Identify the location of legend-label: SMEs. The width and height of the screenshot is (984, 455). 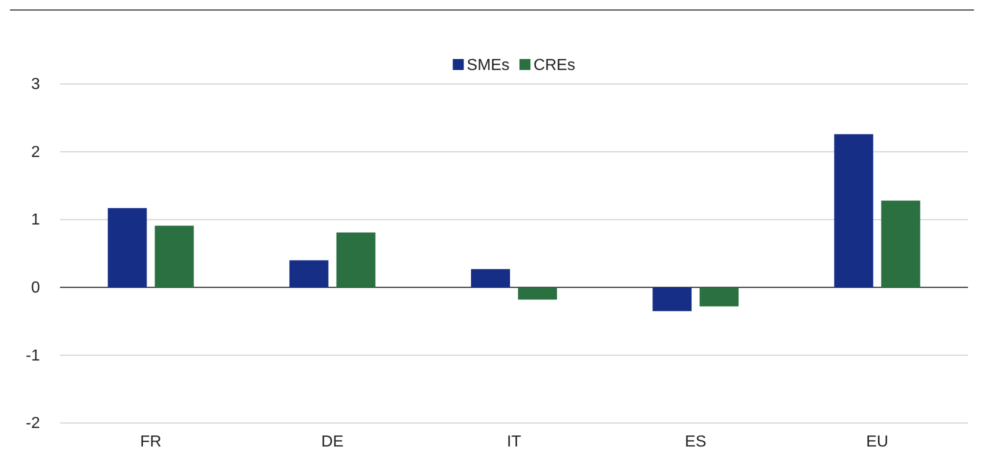
(488, 65).